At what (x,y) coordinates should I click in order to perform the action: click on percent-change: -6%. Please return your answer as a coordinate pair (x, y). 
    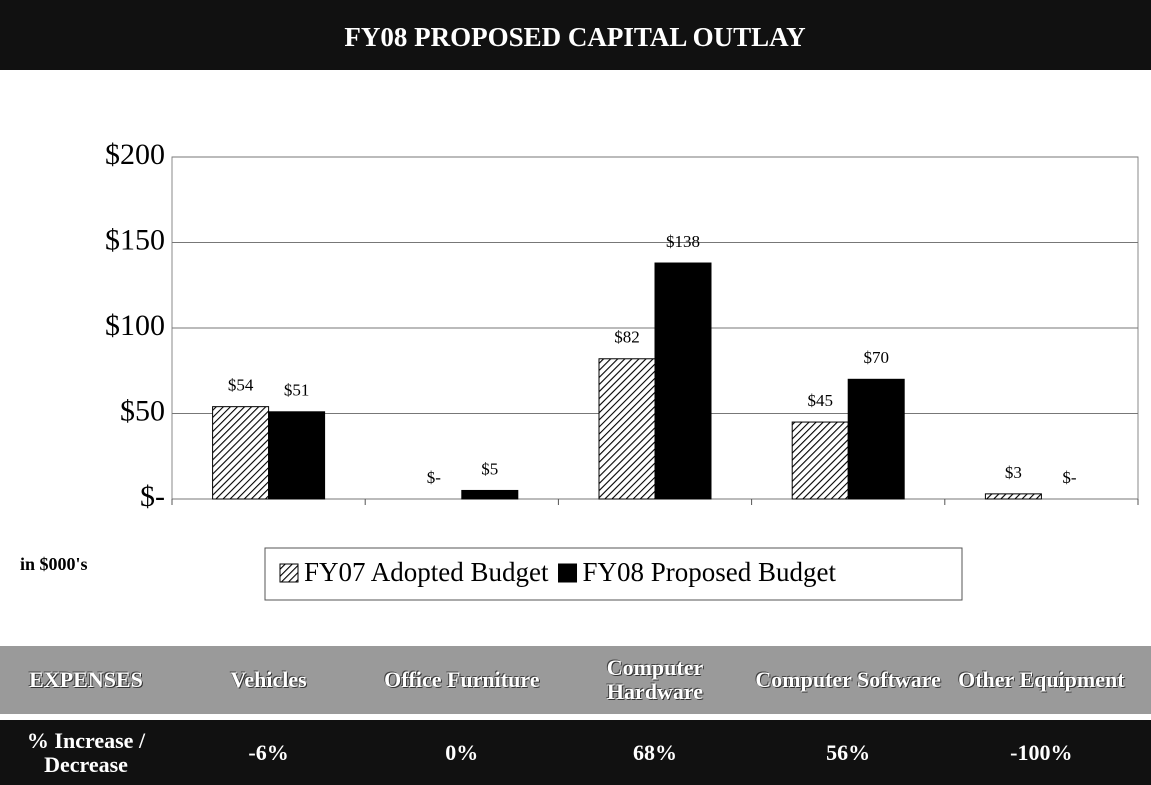
    Looking at the image, I should click on (268, 752).